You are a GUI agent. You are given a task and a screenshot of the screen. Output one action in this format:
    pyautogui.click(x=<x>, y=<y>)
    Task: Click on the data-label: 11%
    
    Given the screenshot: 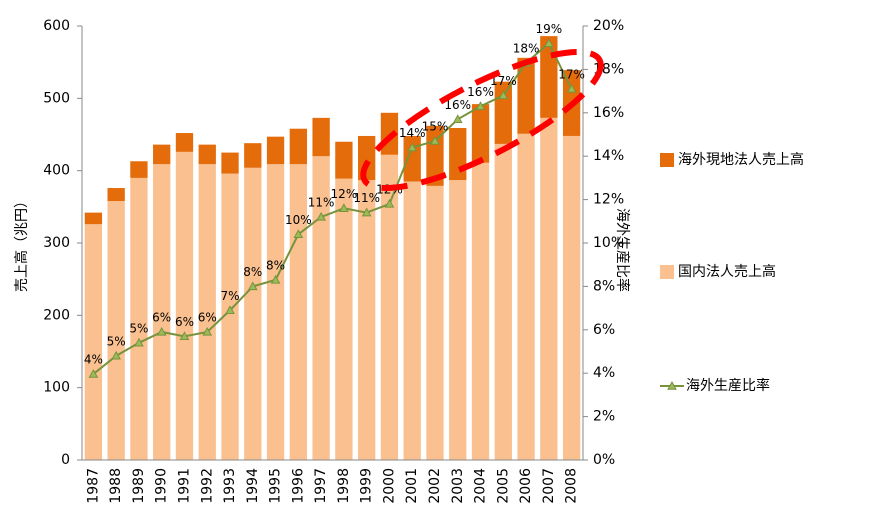 What is the action you would take?
    pyautogui.click(x=366, y=198)
    